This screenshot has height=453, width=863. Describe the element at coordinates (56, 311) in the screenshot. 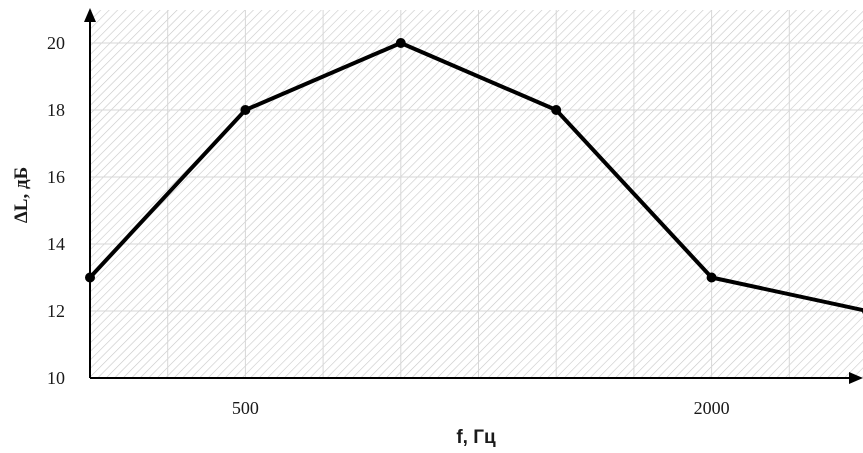

I see `y-tick-label: 12` at that location.